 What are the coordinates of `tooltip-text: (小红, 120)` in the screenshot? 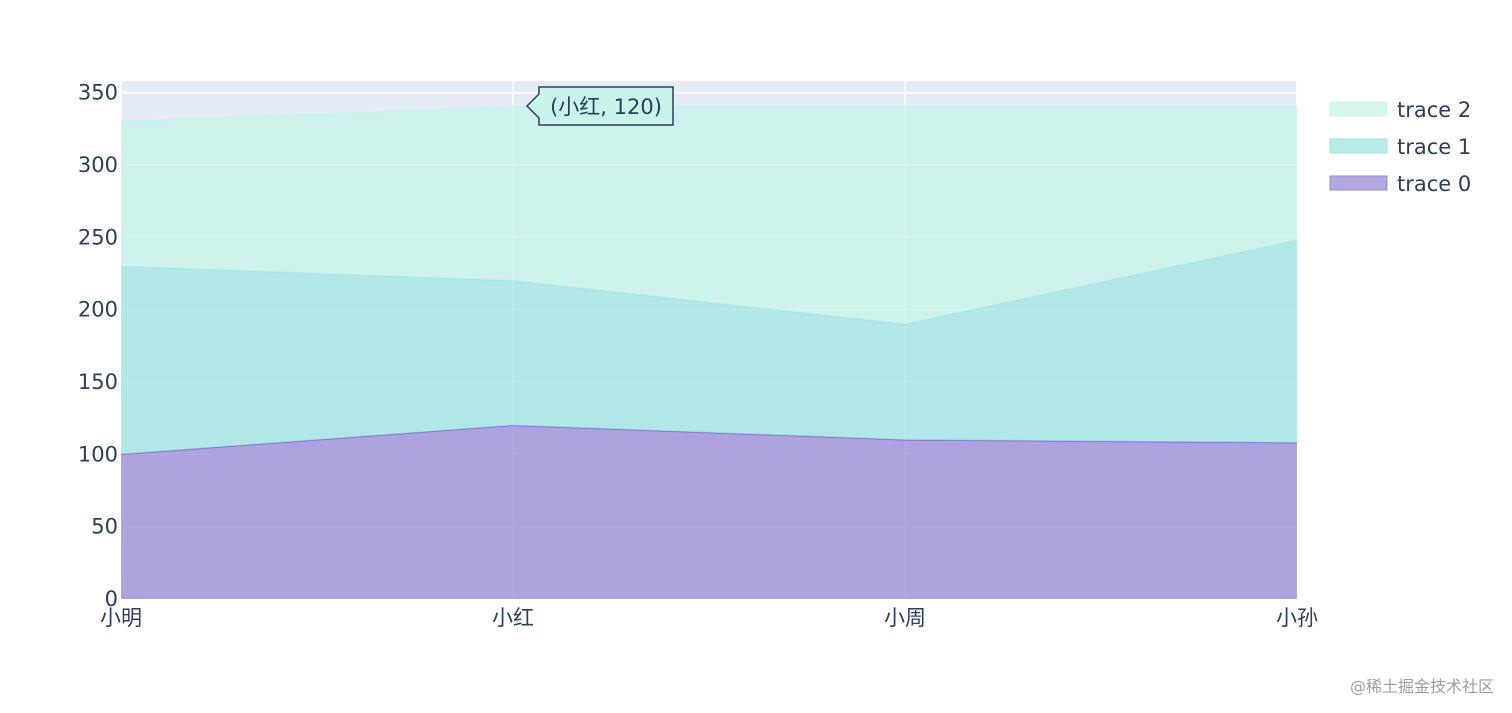 It's located at (606, 107).